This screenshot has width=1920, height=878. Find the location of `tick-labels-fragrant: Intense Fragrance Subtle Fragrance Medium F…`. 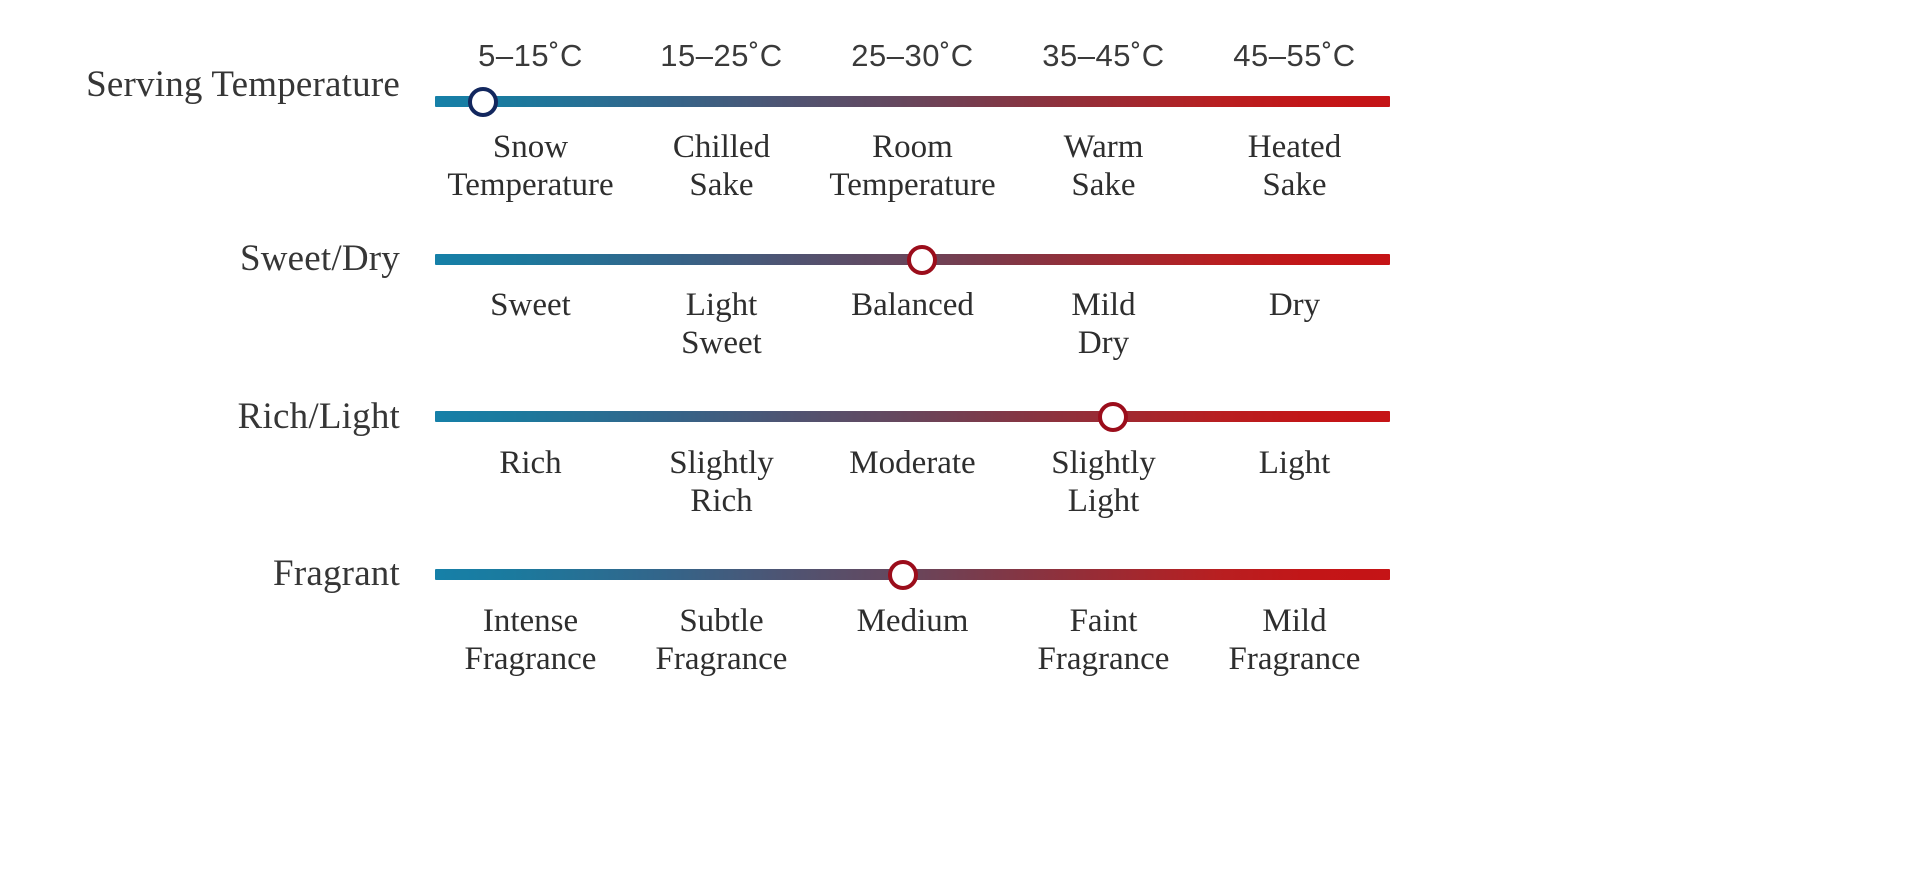

tick-labels-fragrant: Intense Fragrance Subtle Fragrance Medium F… is located at coordinates (912, 640).